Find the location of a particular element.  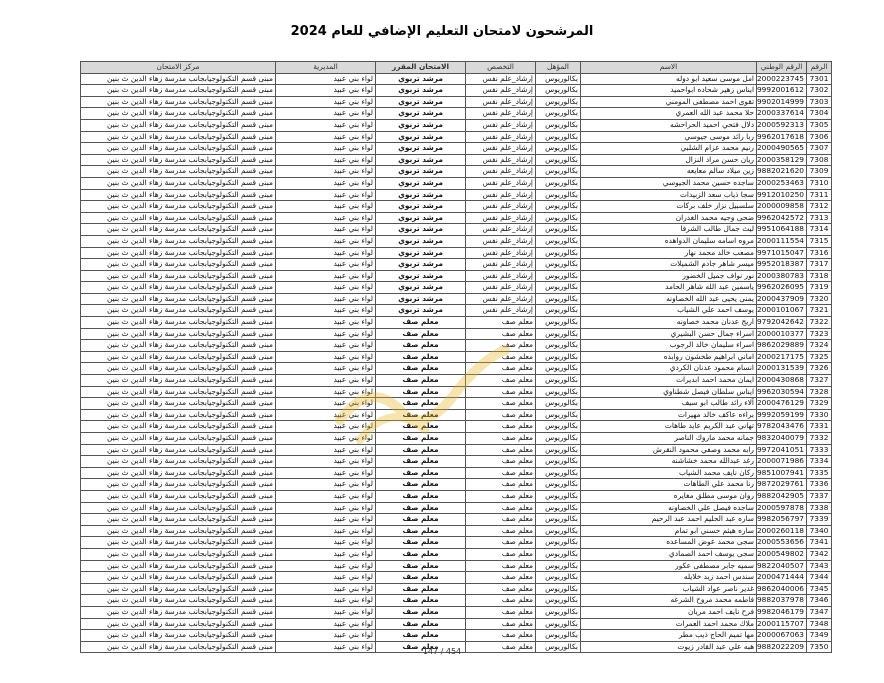

cell-row-number: 7340 is located at coordinates (819, 531).